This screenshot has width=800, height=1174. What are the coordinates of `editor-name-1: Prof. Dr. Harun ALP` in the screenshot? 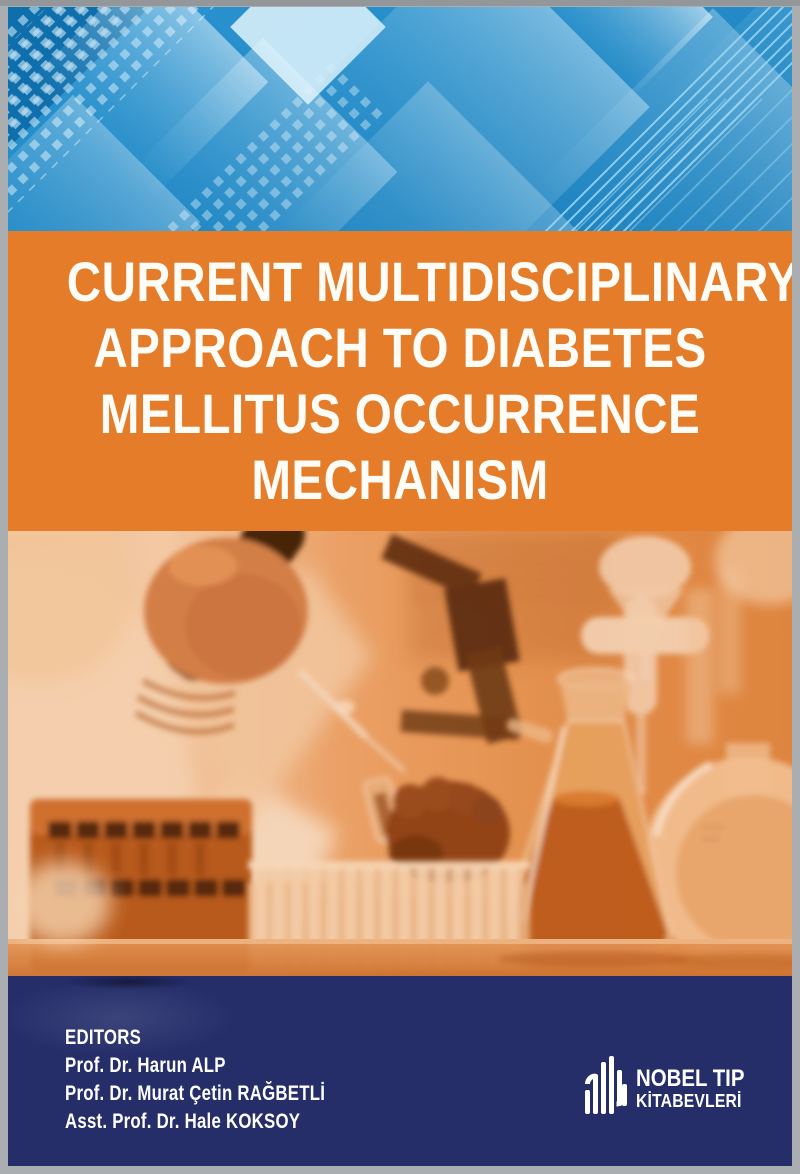 It's located at (145, 1065).